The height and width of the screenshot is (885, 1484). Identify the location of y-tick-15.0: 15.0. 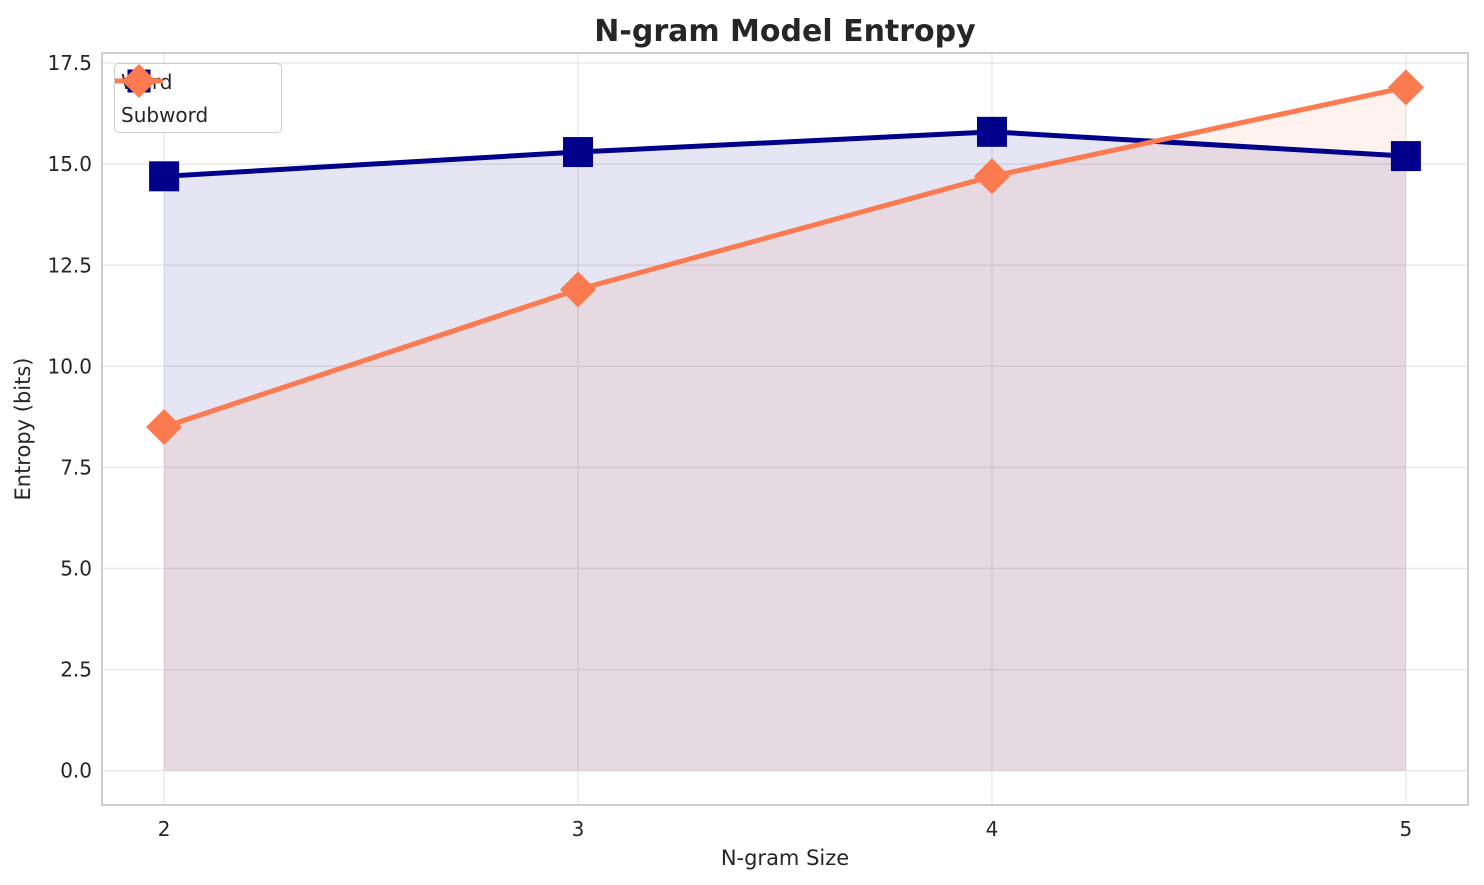
(69, 164).